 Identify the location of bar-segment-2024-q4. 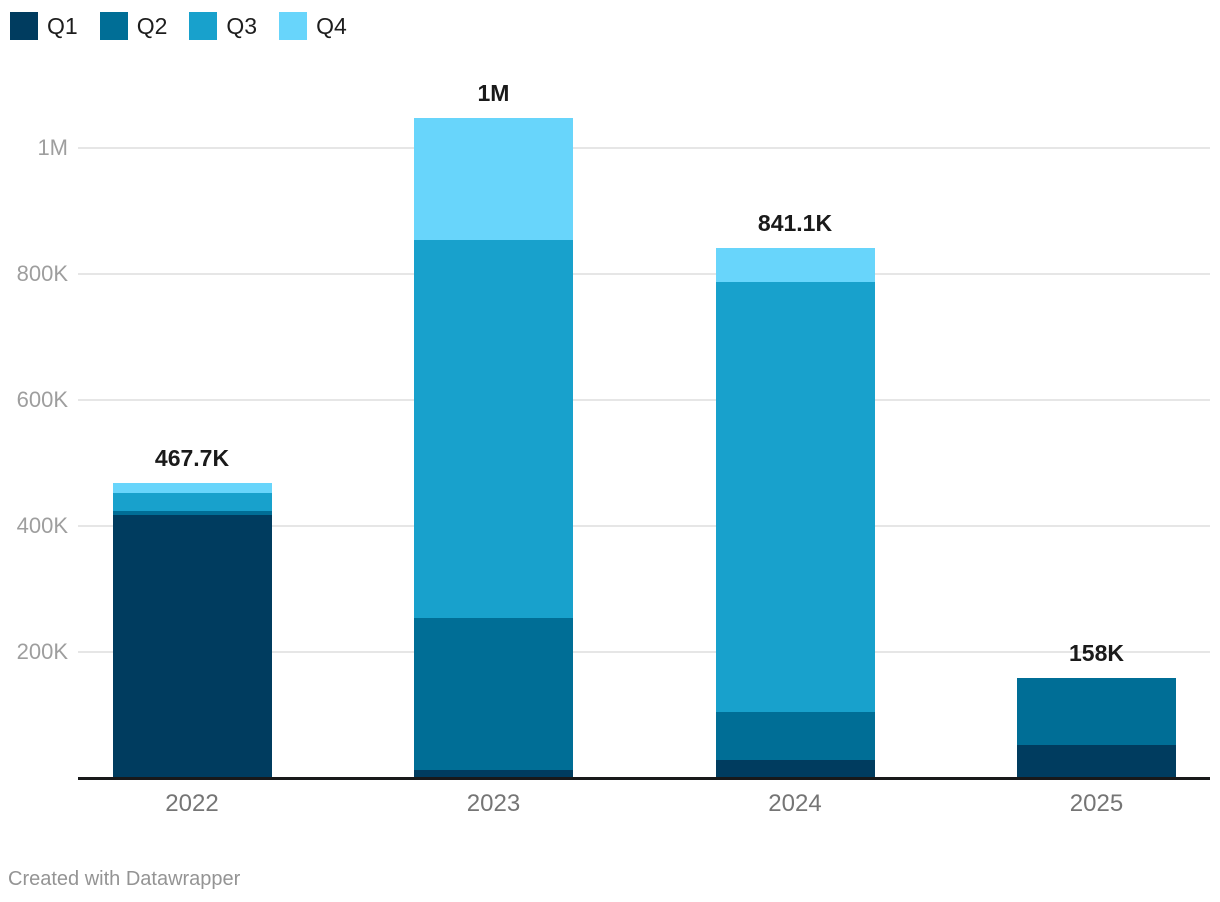
(795, 265).